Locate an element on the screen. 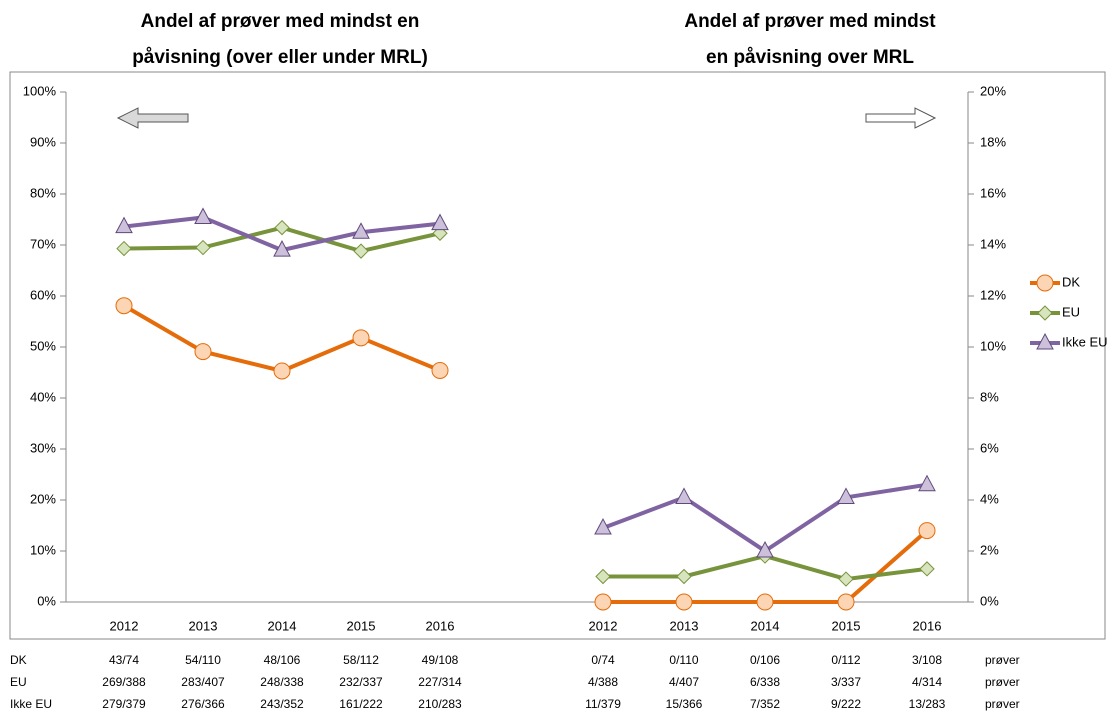 This screenshot has width=1112, height=714. y2-tick-label: 14% is located at coordinates (993, 243).